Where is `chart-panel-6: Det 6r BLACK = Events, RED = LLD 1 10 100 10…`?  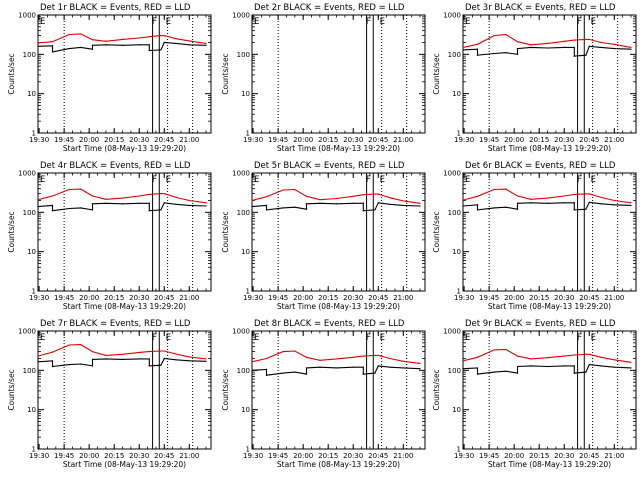
chart-panel-6: Det 6r BLACK = Events, RED = LLD 1 10 100 10… is located at coordinates (534, 236).